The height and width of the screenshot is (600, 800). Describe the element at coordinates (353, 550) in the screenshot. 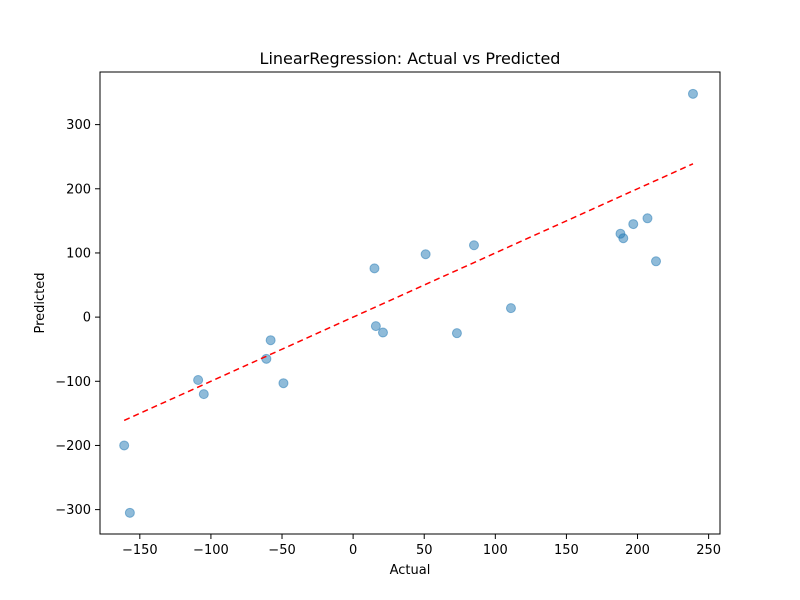

I see `x-tick-label-3: 0` at that location.